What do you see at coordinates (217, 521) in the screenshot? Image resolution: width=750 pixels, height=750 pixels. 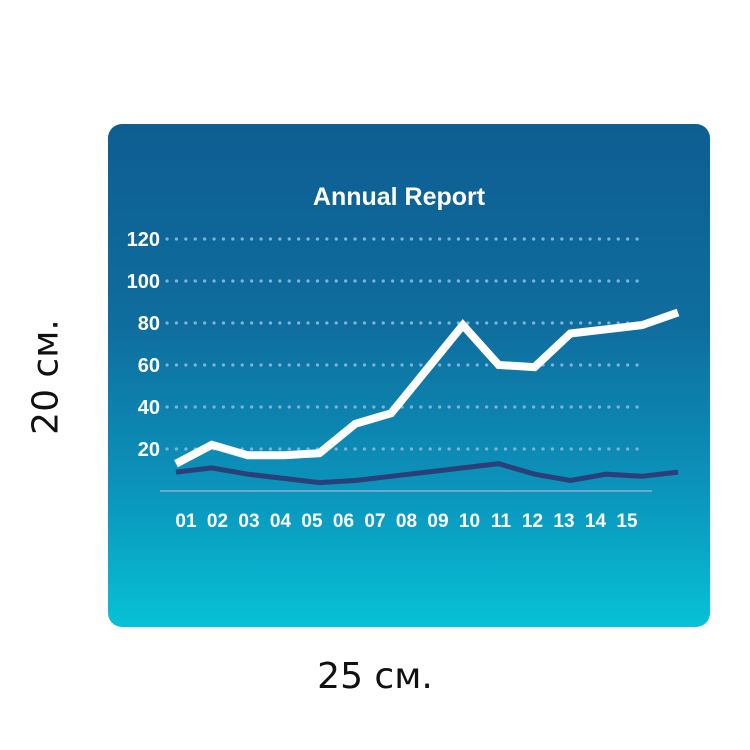 I see `x-tick-label: 02` at bounding box center [217, 521].